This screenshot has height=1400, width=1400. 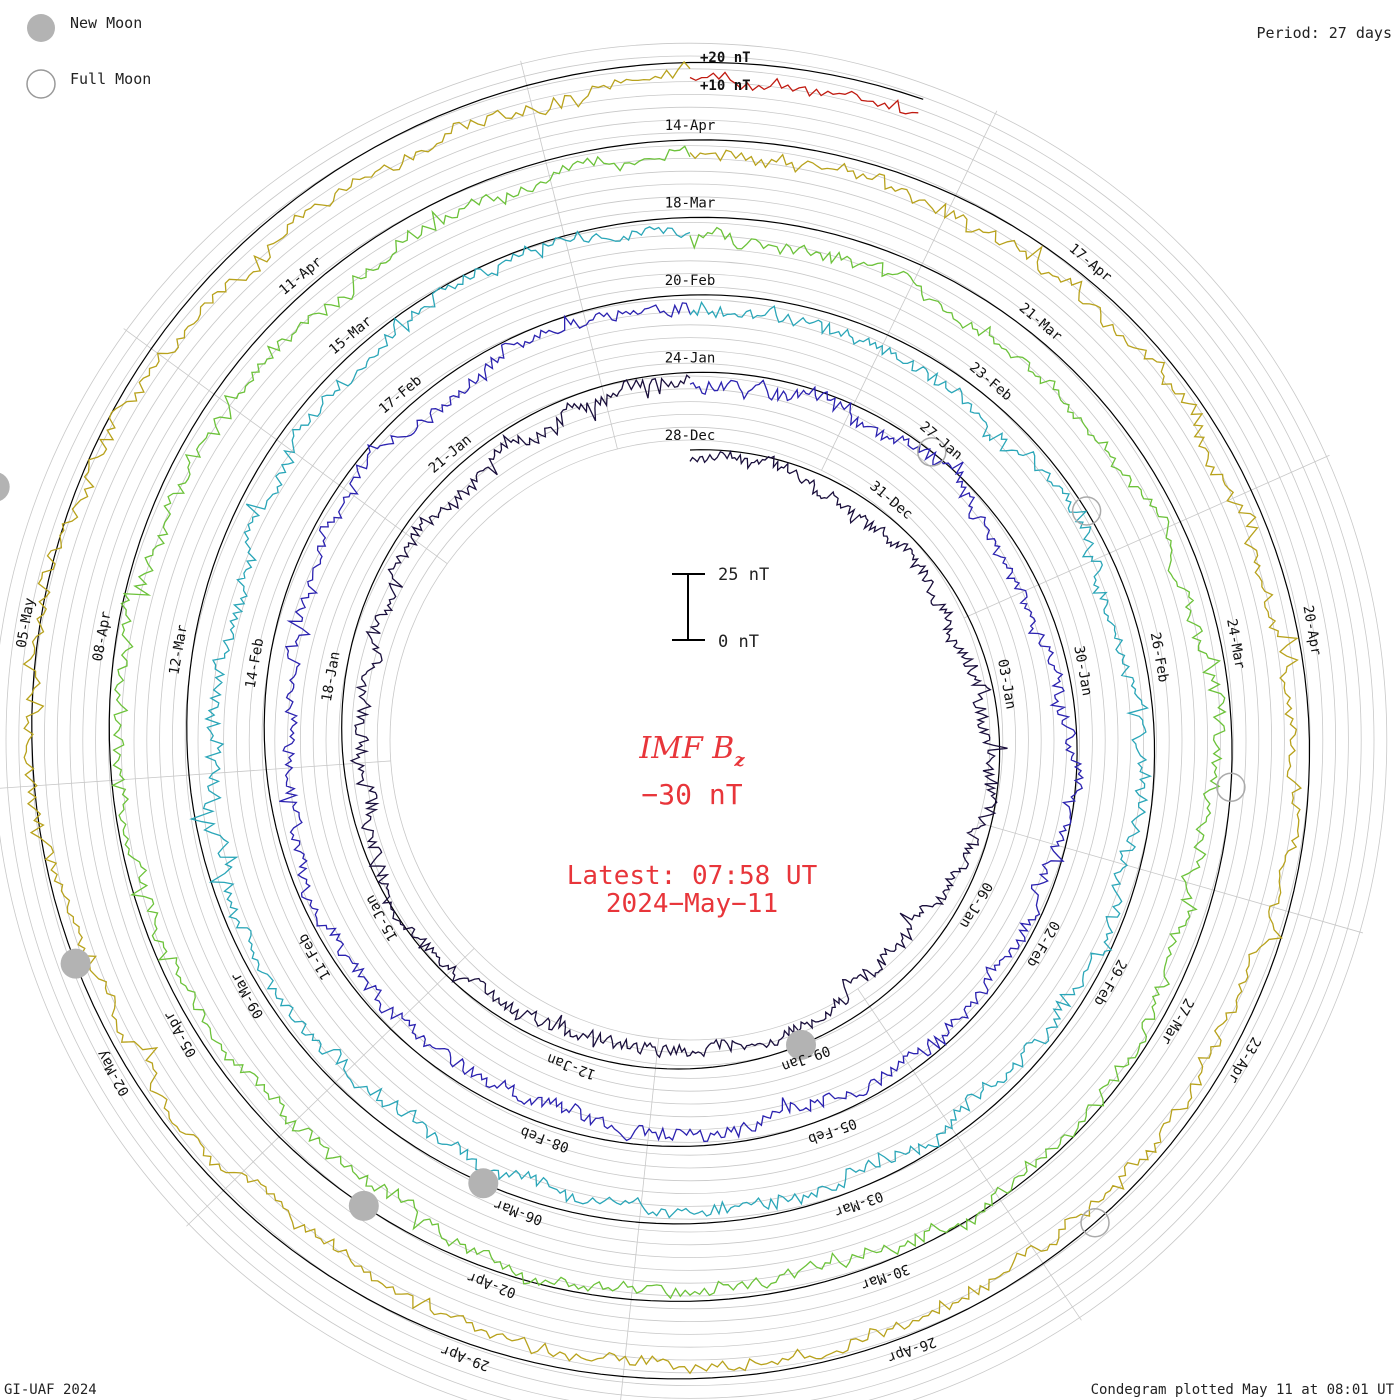 I want to click on center-offset: −30 nT, so click(x=691, y=794).